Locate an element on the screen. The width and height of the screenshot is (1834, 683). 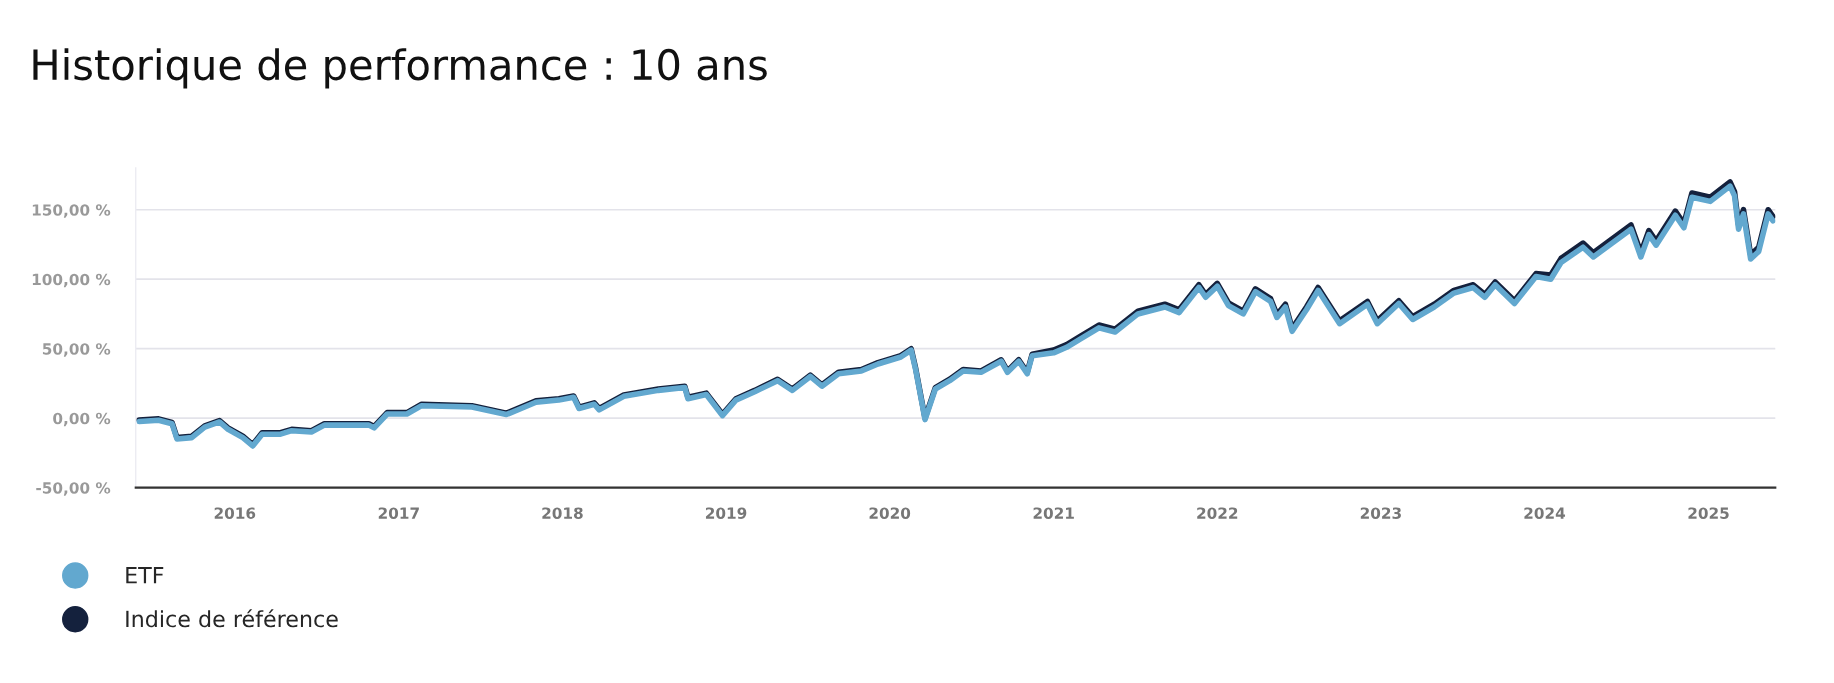
legend-label: Indice de référence is located at coordinates (232, 618).